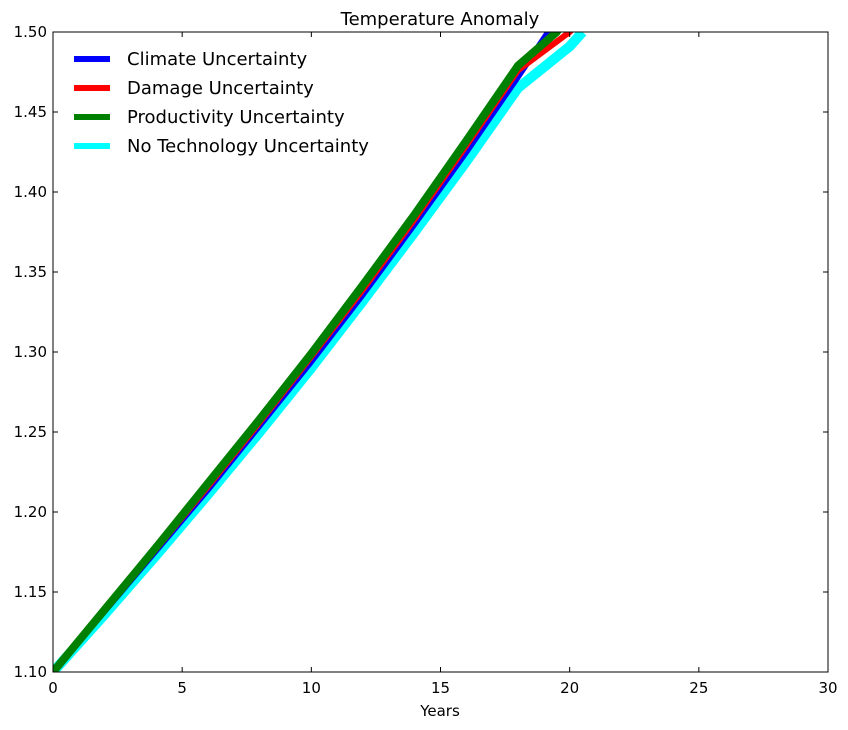 The height and width of the screenshot is (730, 848). What do you see at coordinates (53, 688) in the screenshot?
I see `x-tick-label: 0` at bounding box center [53, 688].